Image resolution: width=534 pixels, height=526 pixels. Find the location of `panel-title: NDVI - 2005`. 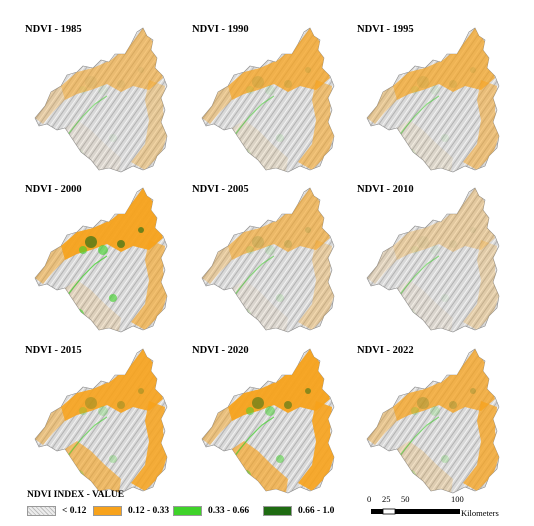

panel-title: NDVI - 2005 is located at coordinates (220, 189).